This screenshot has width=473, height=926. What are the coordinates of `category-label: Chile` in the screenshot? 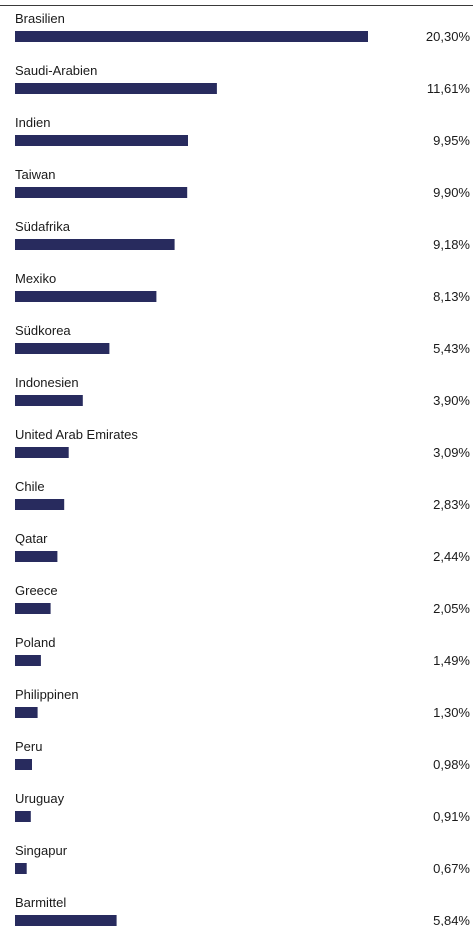 It's located at (30, 486).